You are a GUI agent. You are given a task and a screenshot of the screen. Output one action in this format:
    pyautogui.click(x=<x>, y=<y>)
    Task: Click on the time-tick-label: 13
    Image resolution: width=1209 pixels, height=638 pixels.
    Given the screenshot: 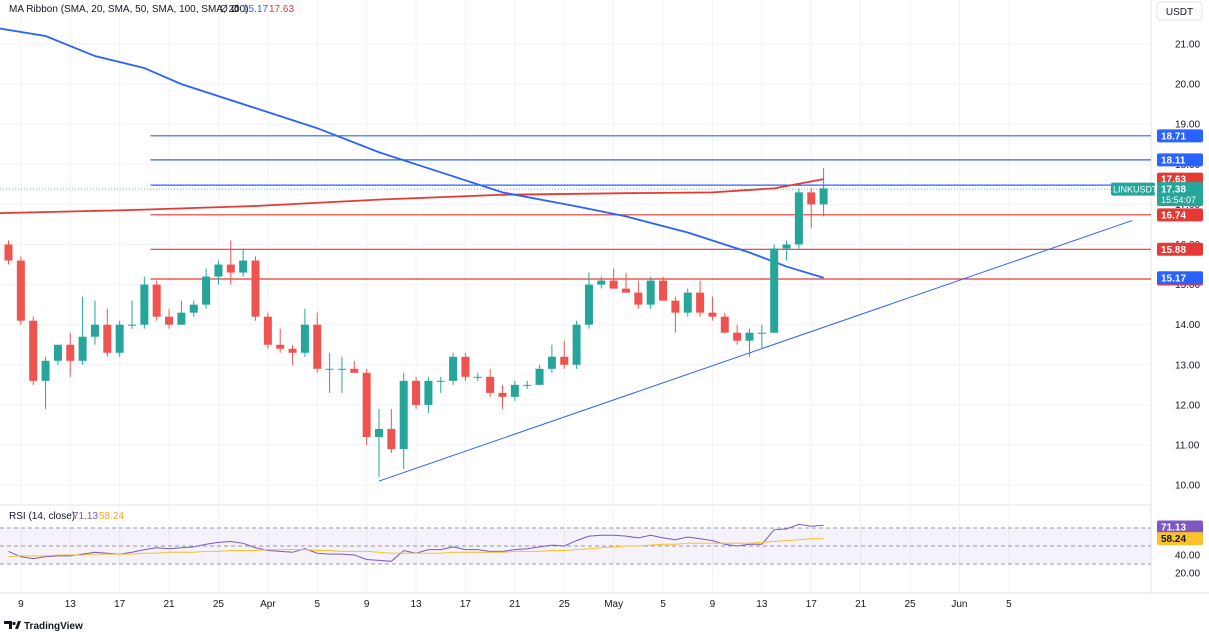 What is the action you would take?
    pyautogui.click(x=416, y=604)
    